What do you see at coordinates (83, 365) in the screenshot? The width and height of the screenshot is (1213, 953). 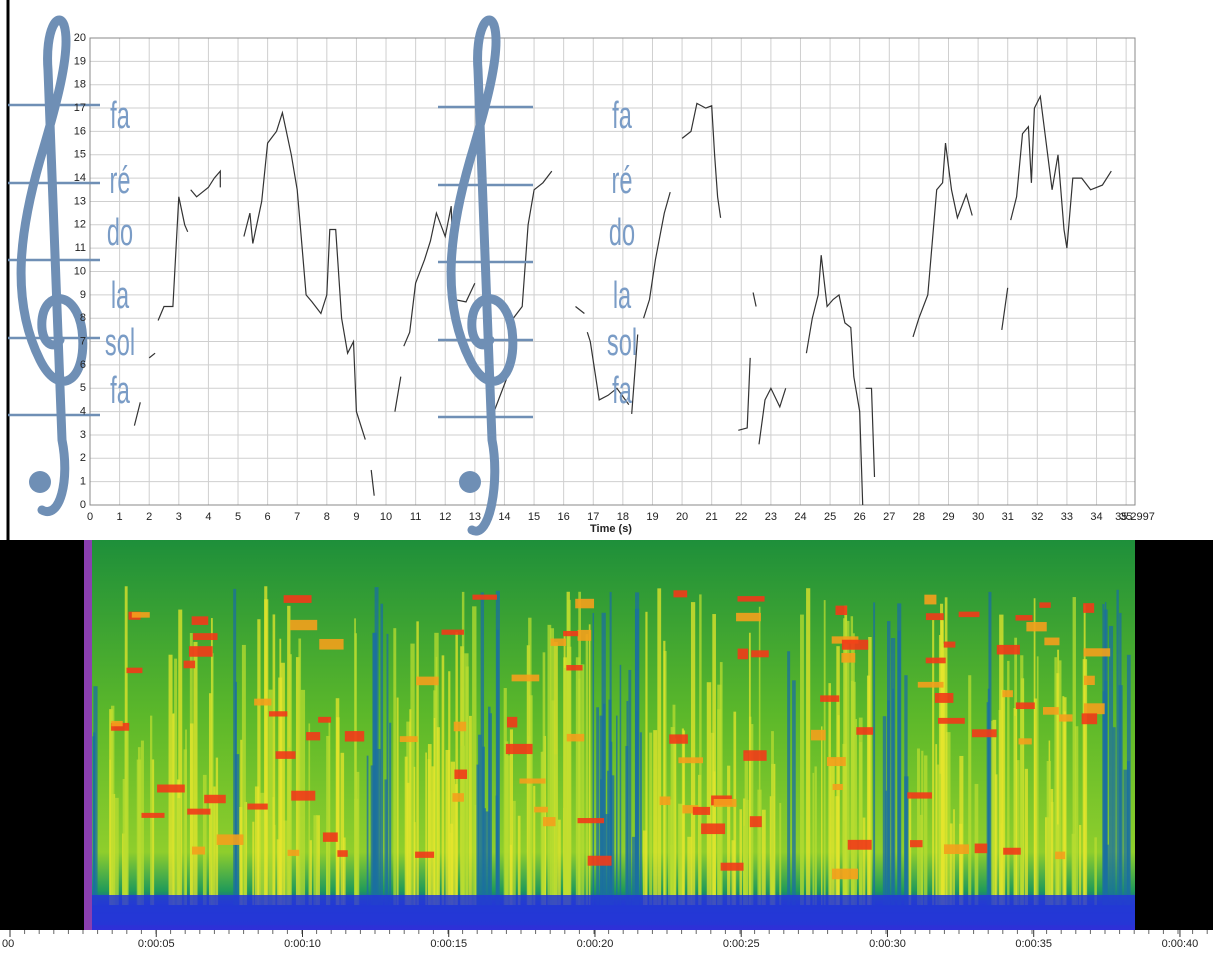 I see `y-tick-label: 6` at bounding box center [83, 365].